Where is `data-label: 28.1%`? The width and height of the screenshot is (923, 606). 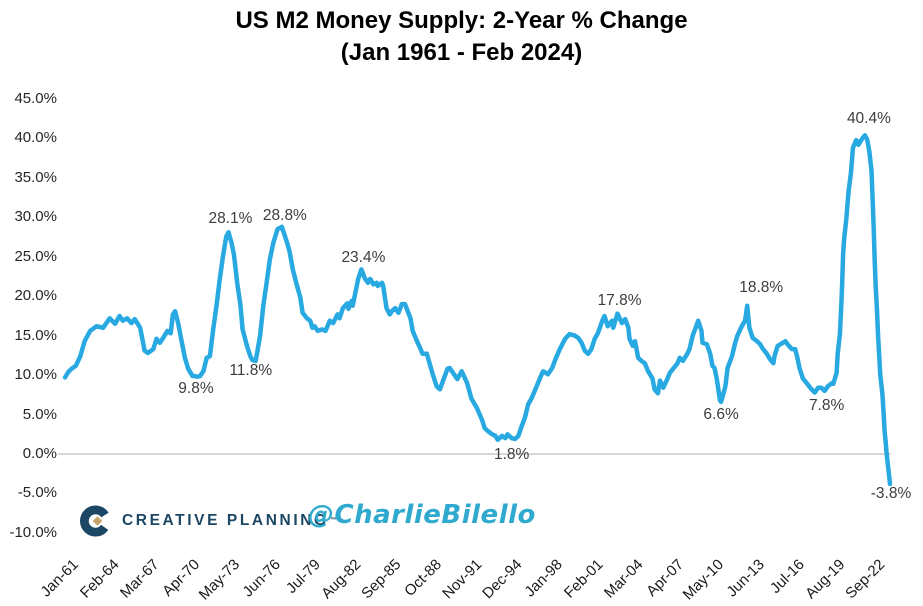 data-label: 28.1% is located at coordinates (230, 219).